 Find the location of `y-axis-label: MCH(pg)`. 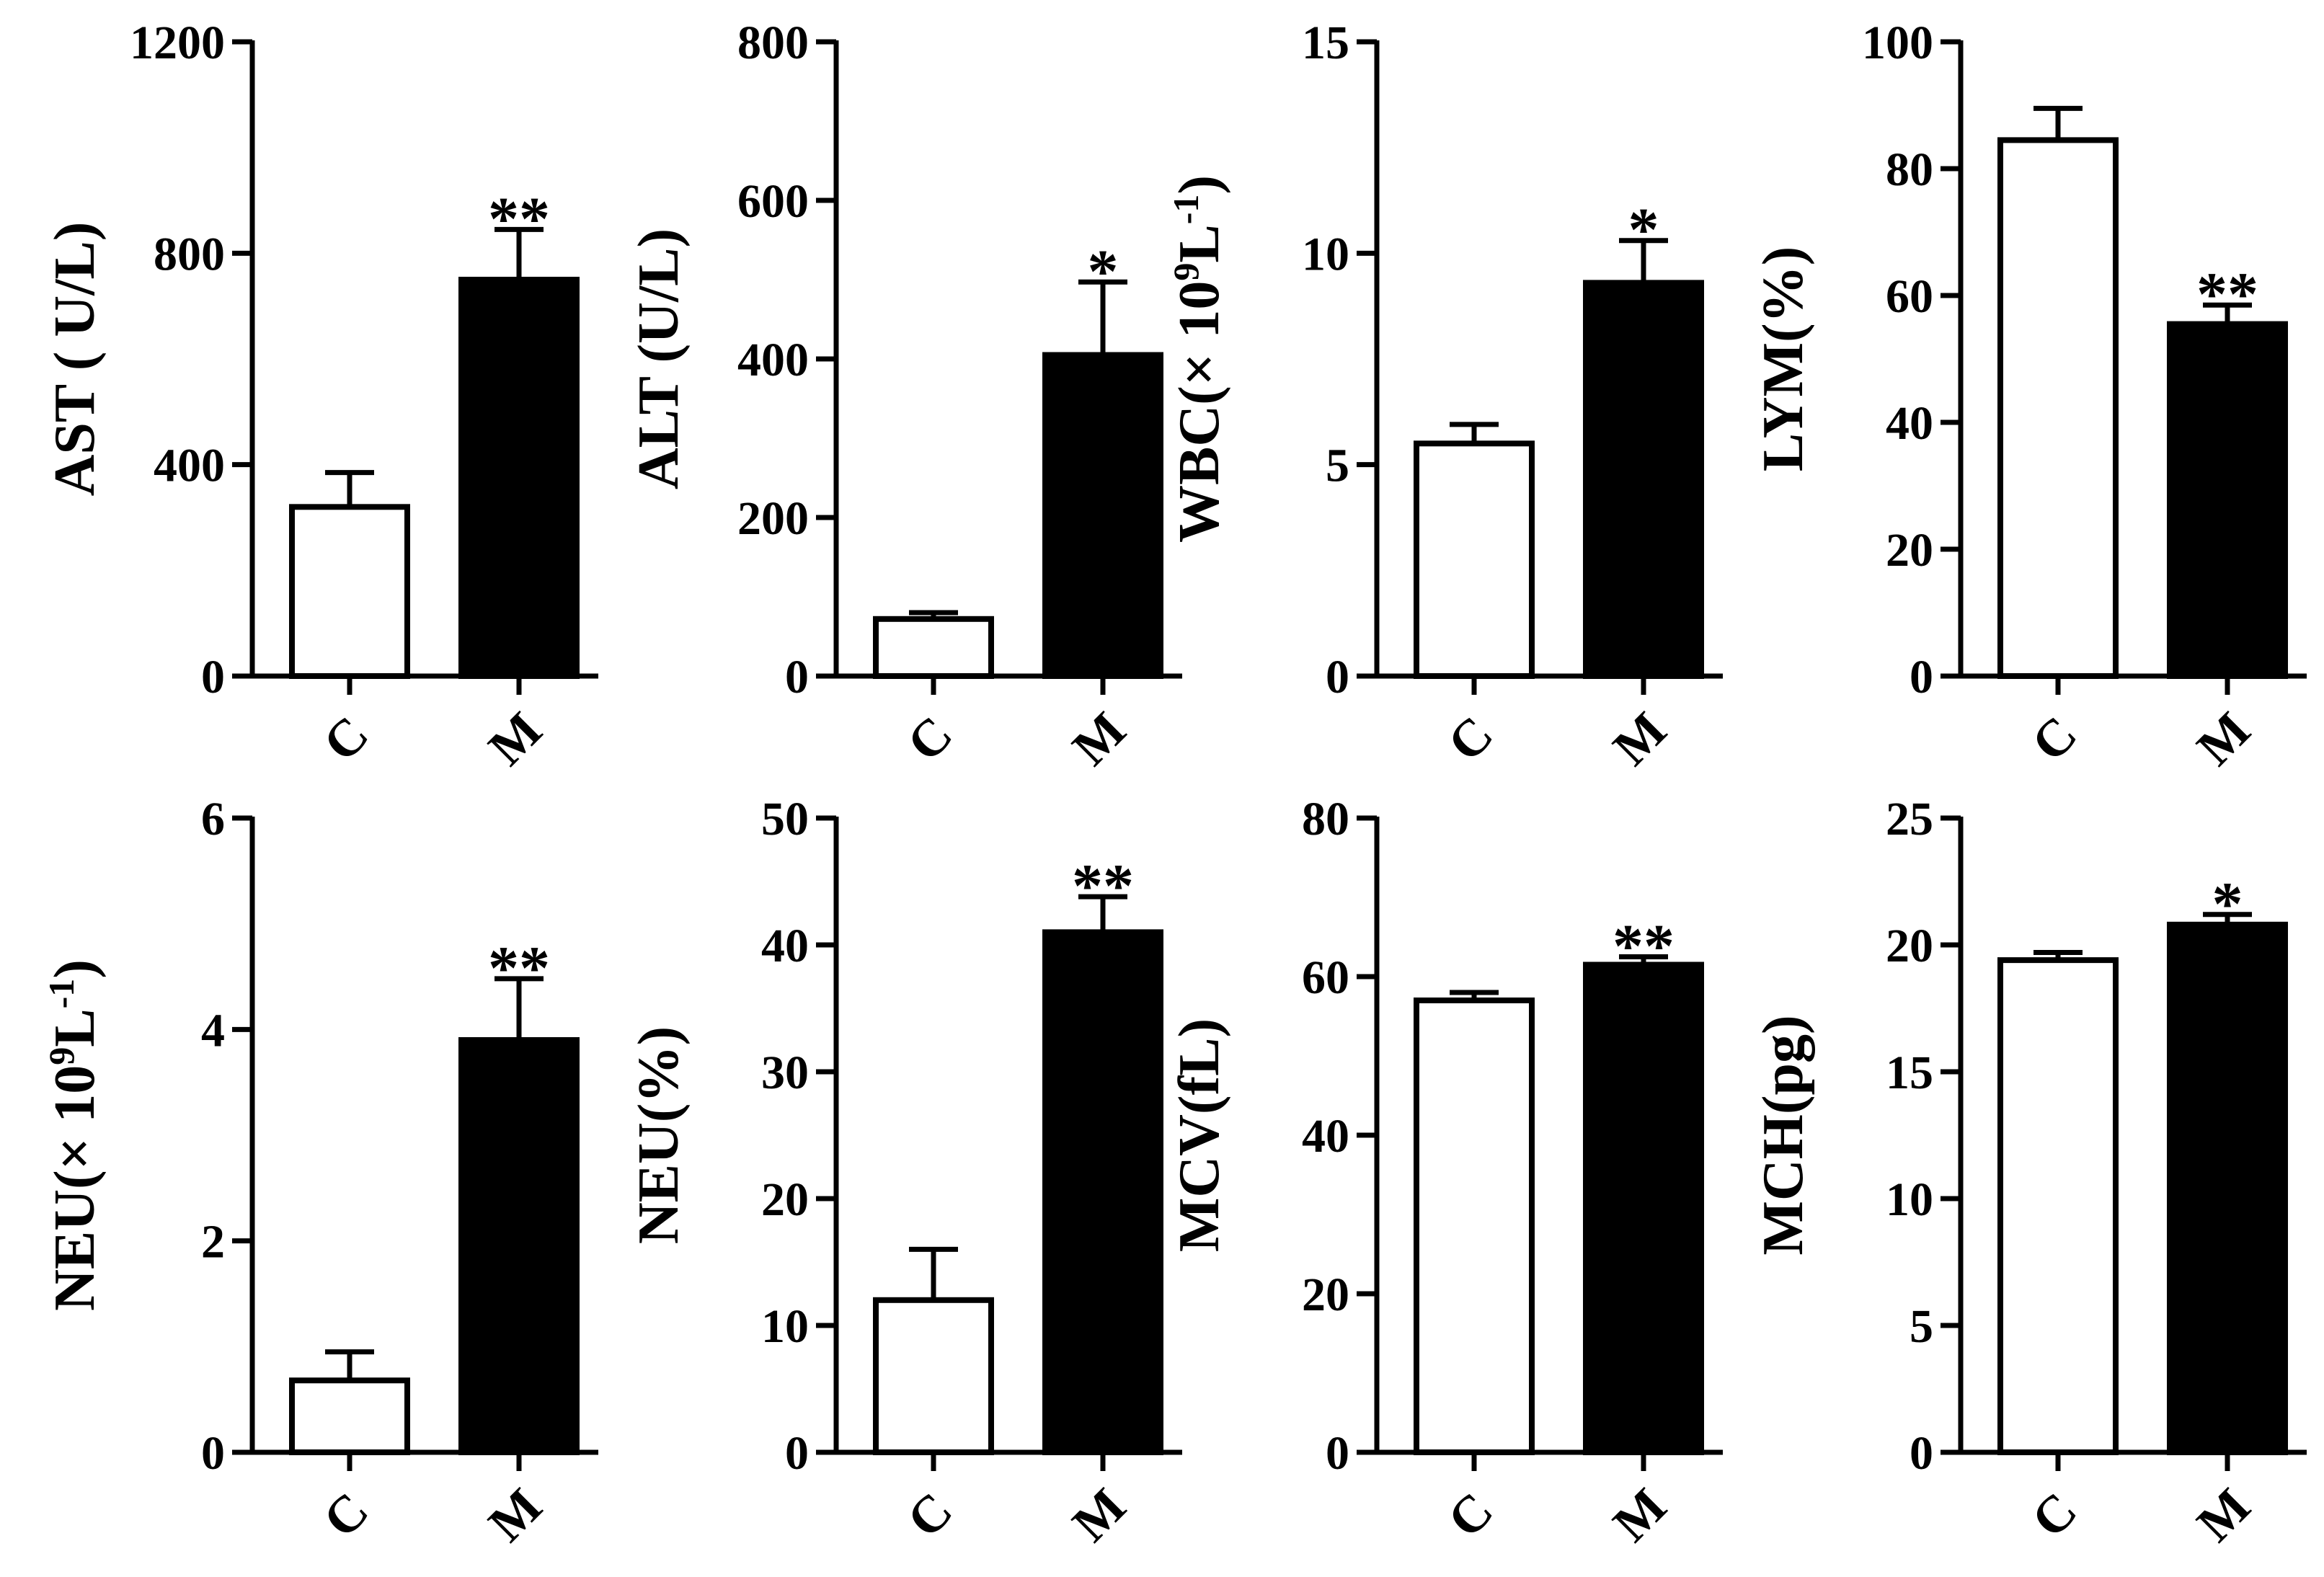

y-axis-label: MCH(pg) is located at coordinates (1783, 1135).